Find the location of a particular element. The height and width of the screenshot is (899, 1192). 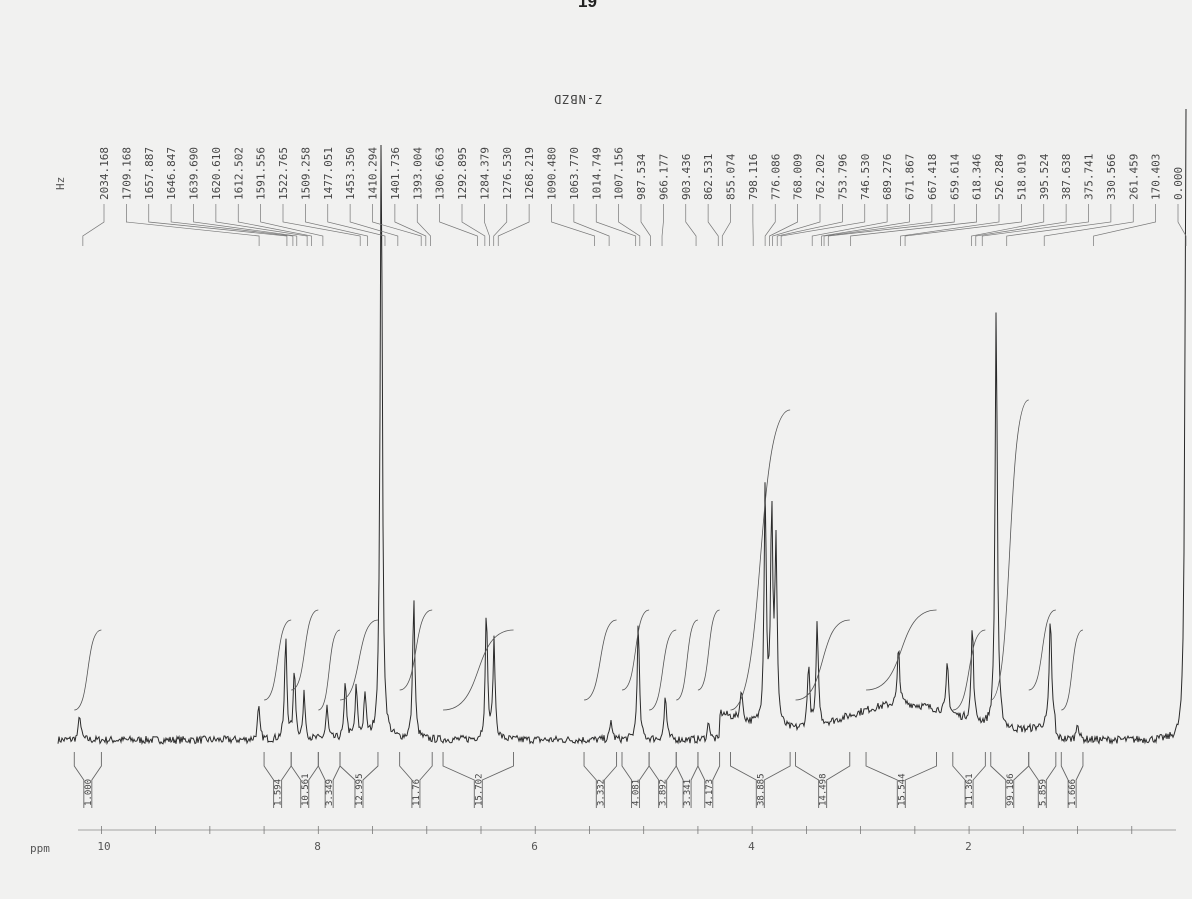

x-tick-label: 8 is located at coordinates (317, 846).